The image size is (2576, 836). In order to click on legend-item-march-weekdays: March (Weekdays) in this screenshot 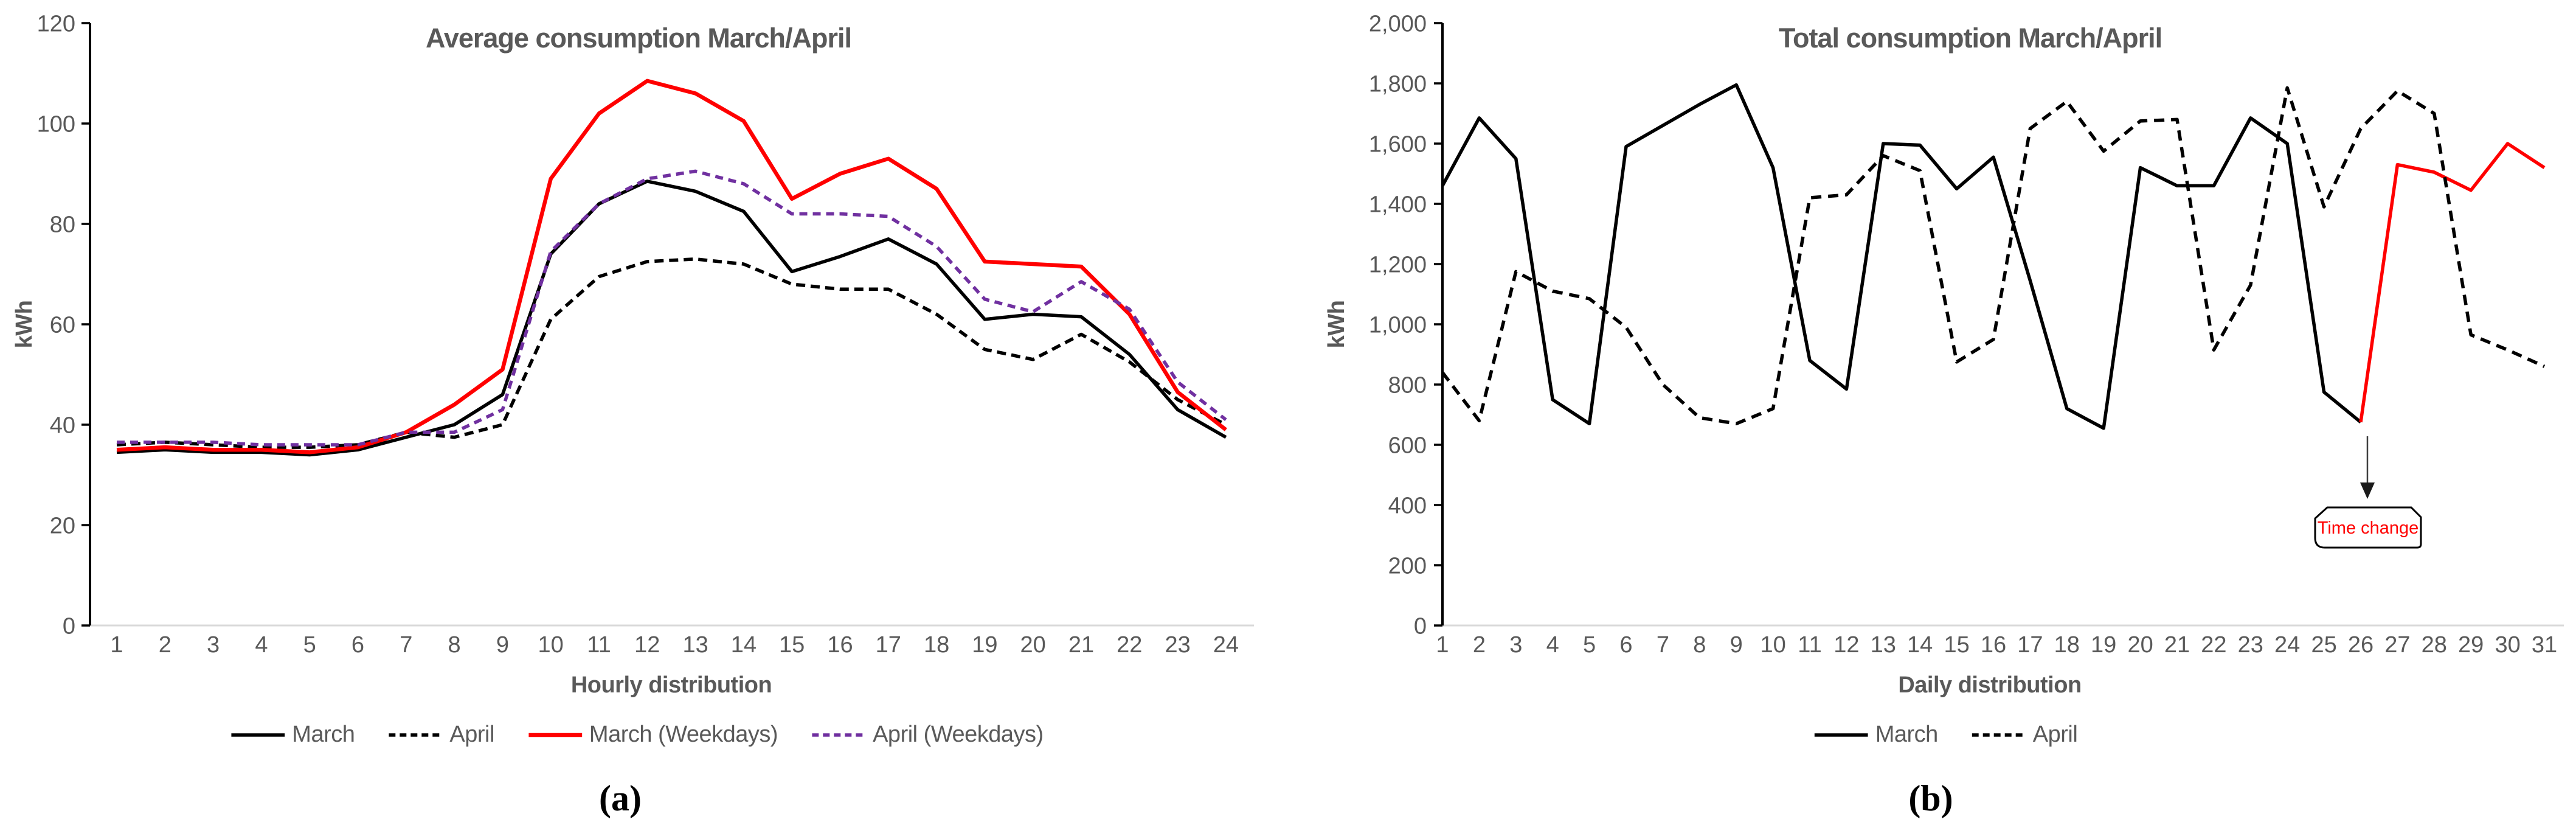, I will do `click(653, 735)`.